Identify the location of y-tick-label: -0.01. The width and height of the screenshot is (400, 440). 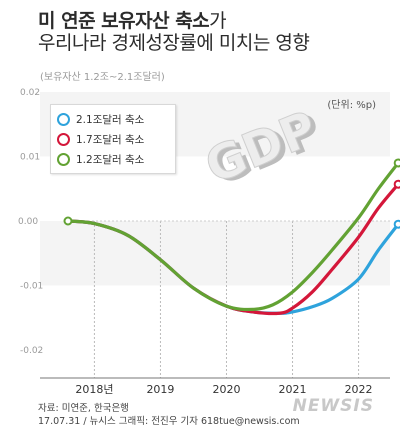
(31, 287).